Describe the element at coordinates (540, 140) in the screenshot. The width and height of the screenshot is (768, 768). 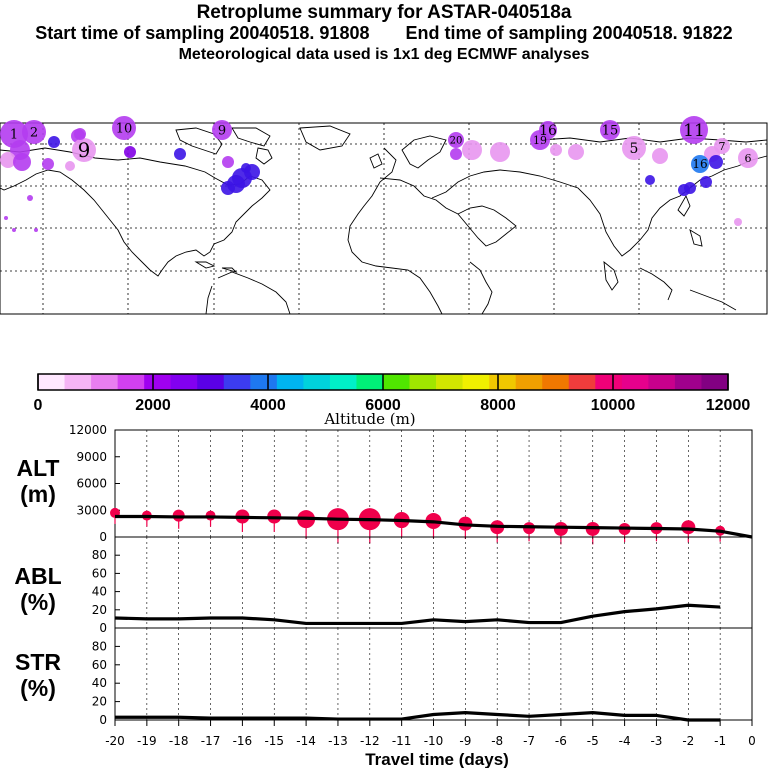
I see `map-number-label: 19` at that location.